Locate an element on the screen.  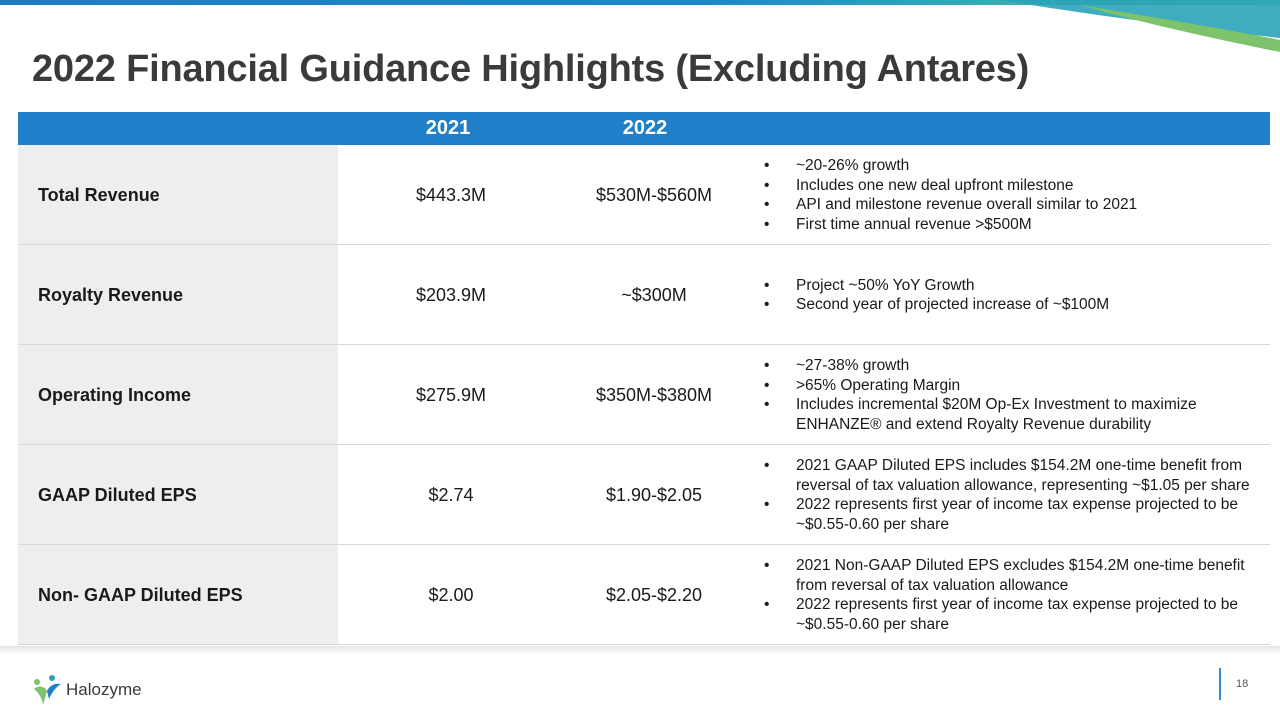
value-2021: $2.00 is located at coordinates (451, 594).